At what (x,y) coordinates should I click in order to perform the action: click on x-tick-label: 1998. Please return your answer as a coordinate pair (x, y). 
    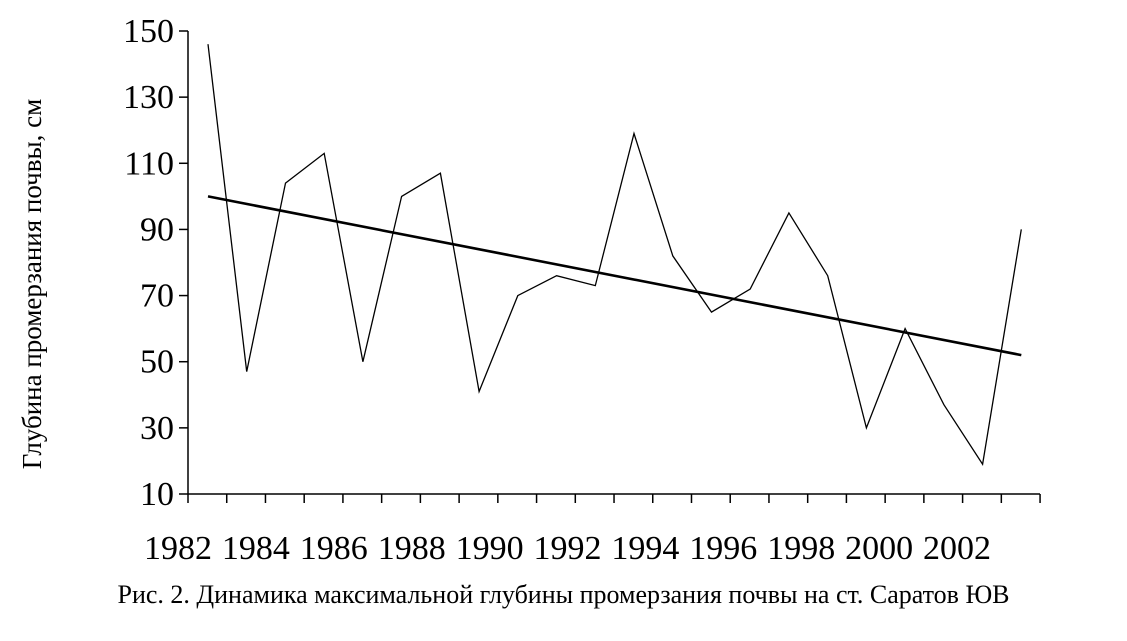
    Looking at the image, I should click on (801, 548).